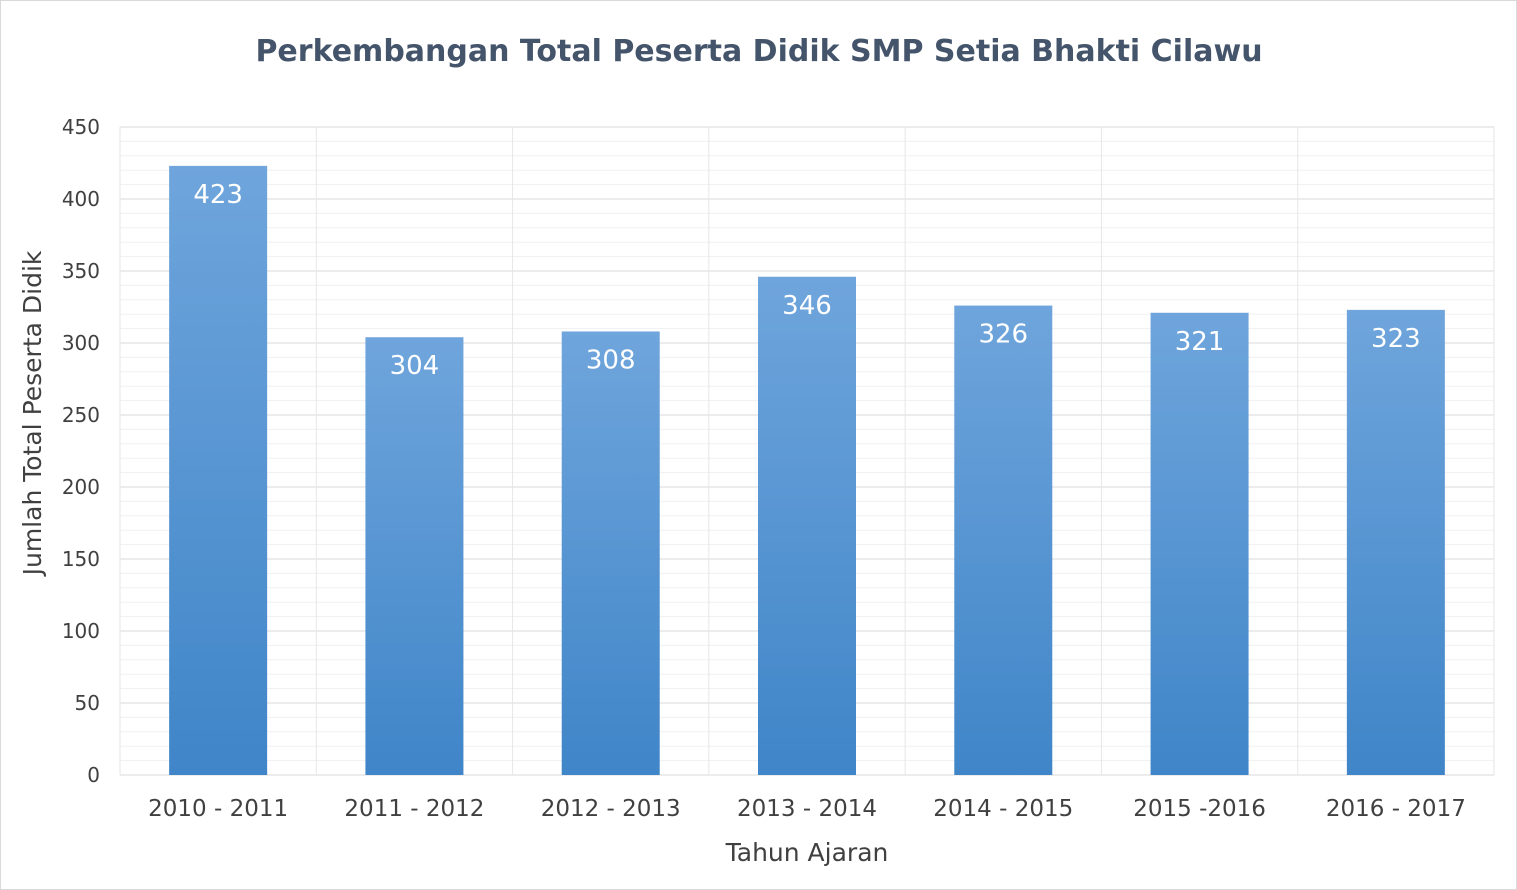 The height and width of the screenshot is (890, 1517). Describe the element at coordinates (81, 487) in the screenshot. I see `y-tick-label: 200` at that location.